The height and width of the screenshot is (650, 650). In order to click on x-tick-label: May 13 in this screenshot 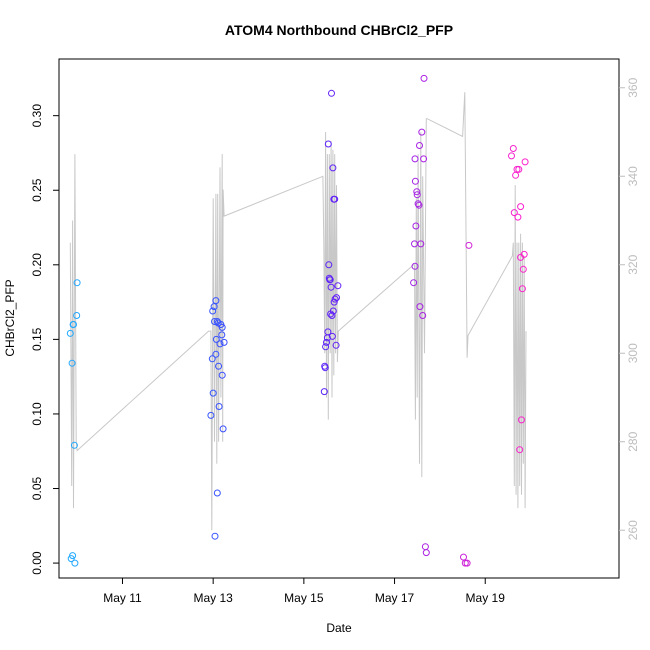, I will do `click(213, 598)`.